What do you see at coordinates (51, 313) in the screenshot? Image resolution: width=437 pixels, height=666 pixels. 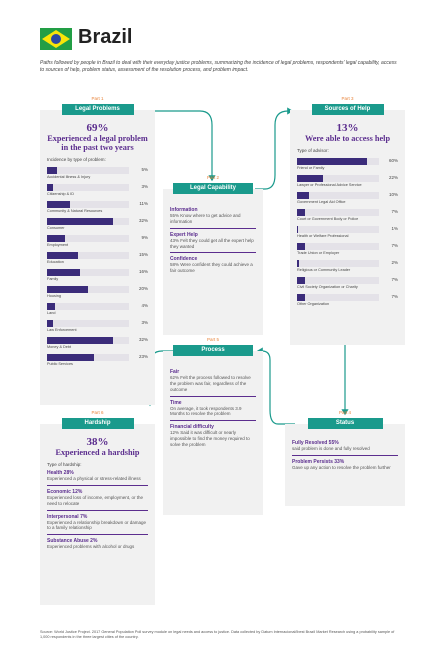 I see `bar-label: Land` at bounding box center [51, 313].